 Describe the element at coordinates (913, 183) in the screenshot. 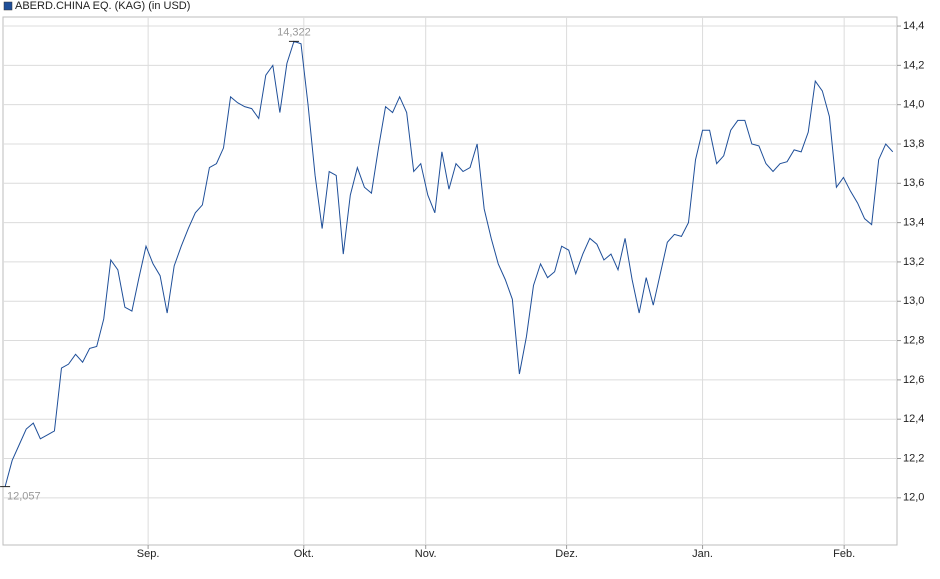

I see `y-tick-label: 13,6` at that location.